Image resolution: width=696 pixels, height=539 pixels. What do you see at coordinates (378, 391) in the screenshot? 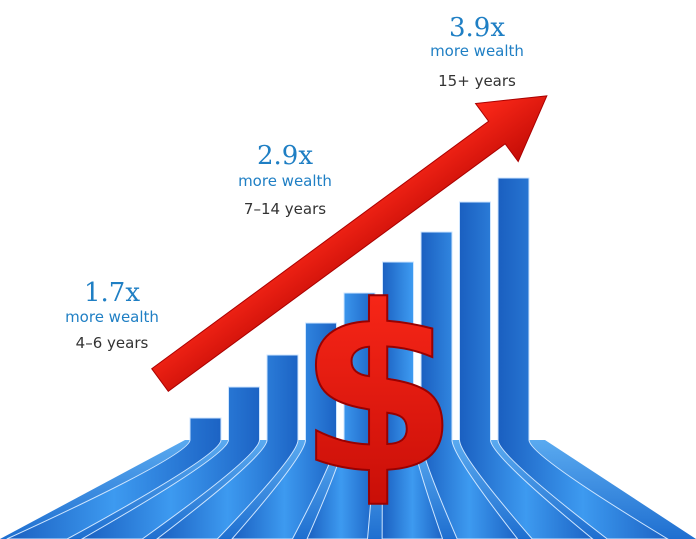
I see `dollar-sign: $` at bounding box center [378, 391].